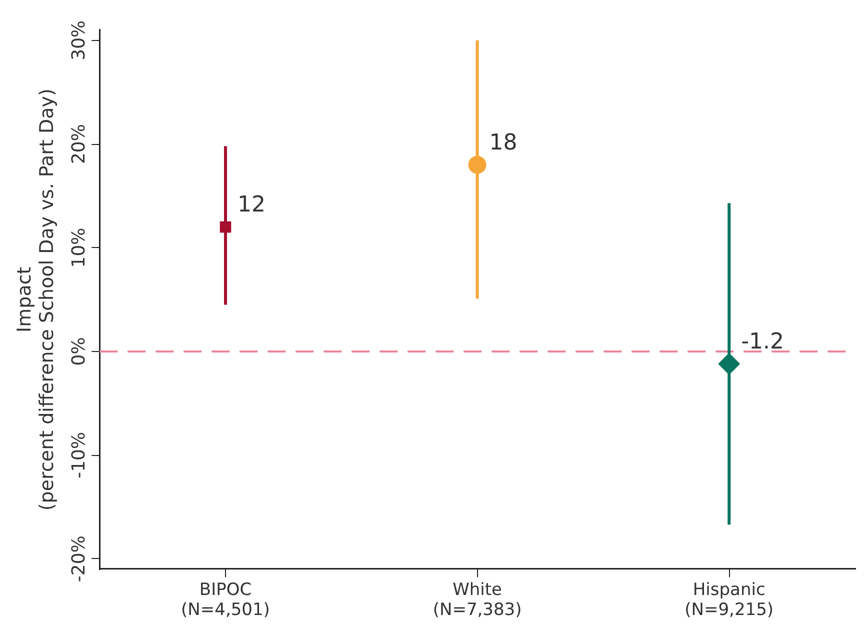 The image size is (866, 634). Describe the element at coordinates (252, 205) in the screenshot. I see `data-label: 12` at that location.